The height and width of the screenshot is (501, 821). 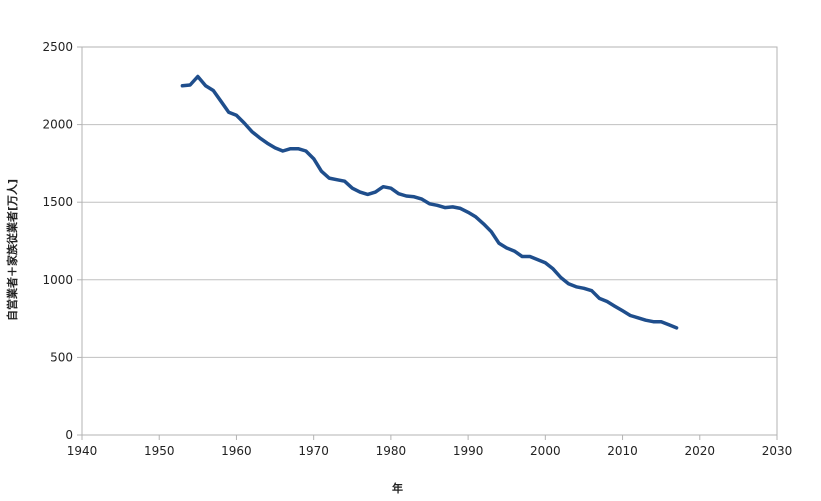 I want to click on x-tick-label: 1970, so click(x=313, y=451).